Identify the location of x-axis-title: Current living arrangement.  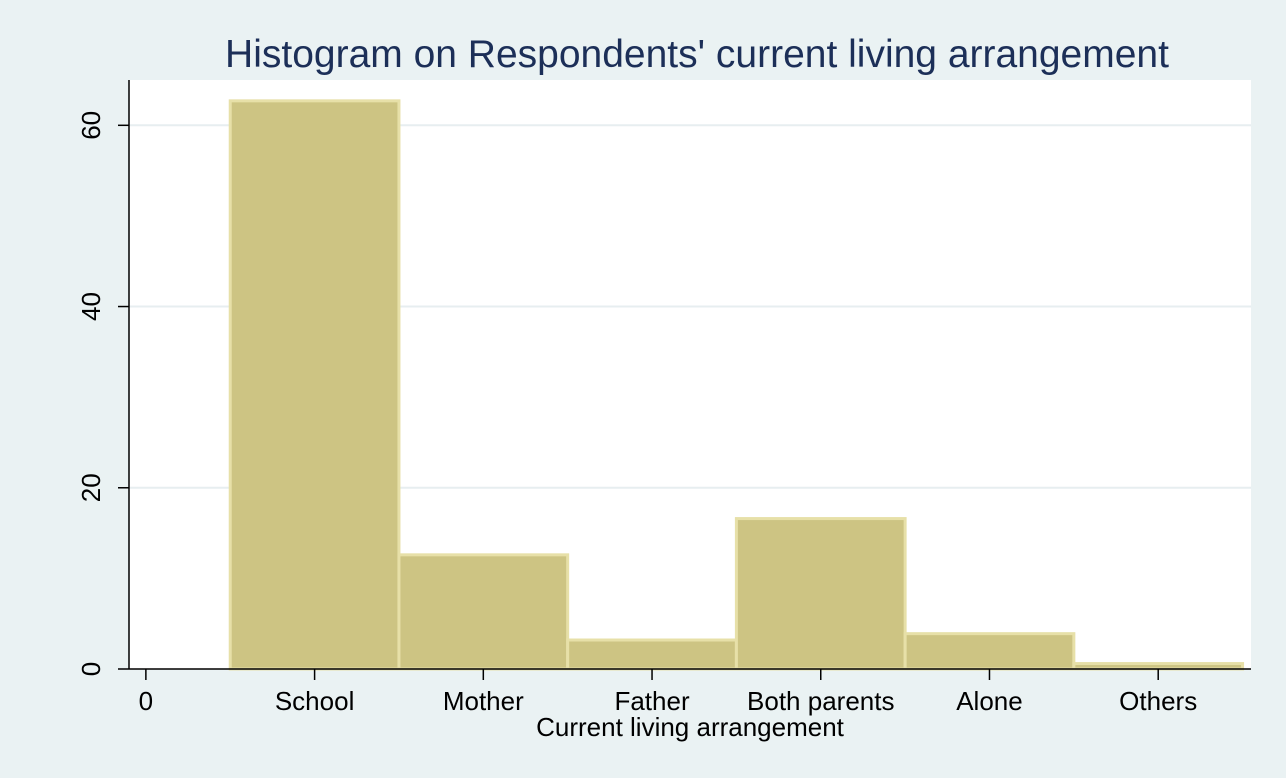
(690, 727).